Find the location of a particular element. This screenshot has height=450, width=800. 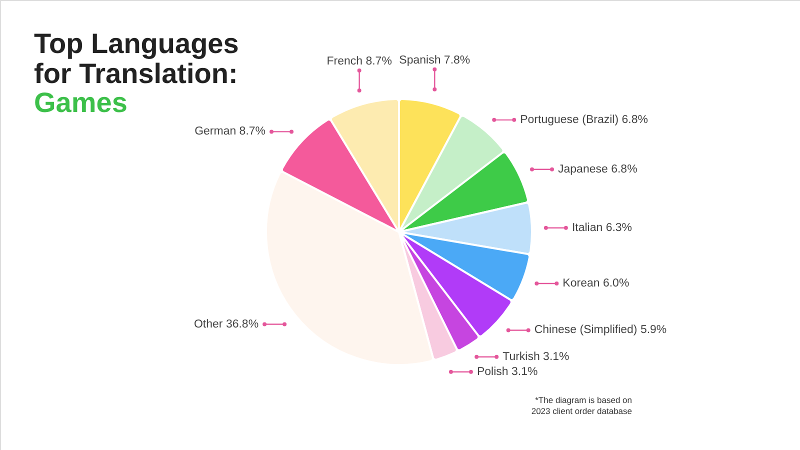

slice-label: French 8.7% is located at coordinates (359, 61).